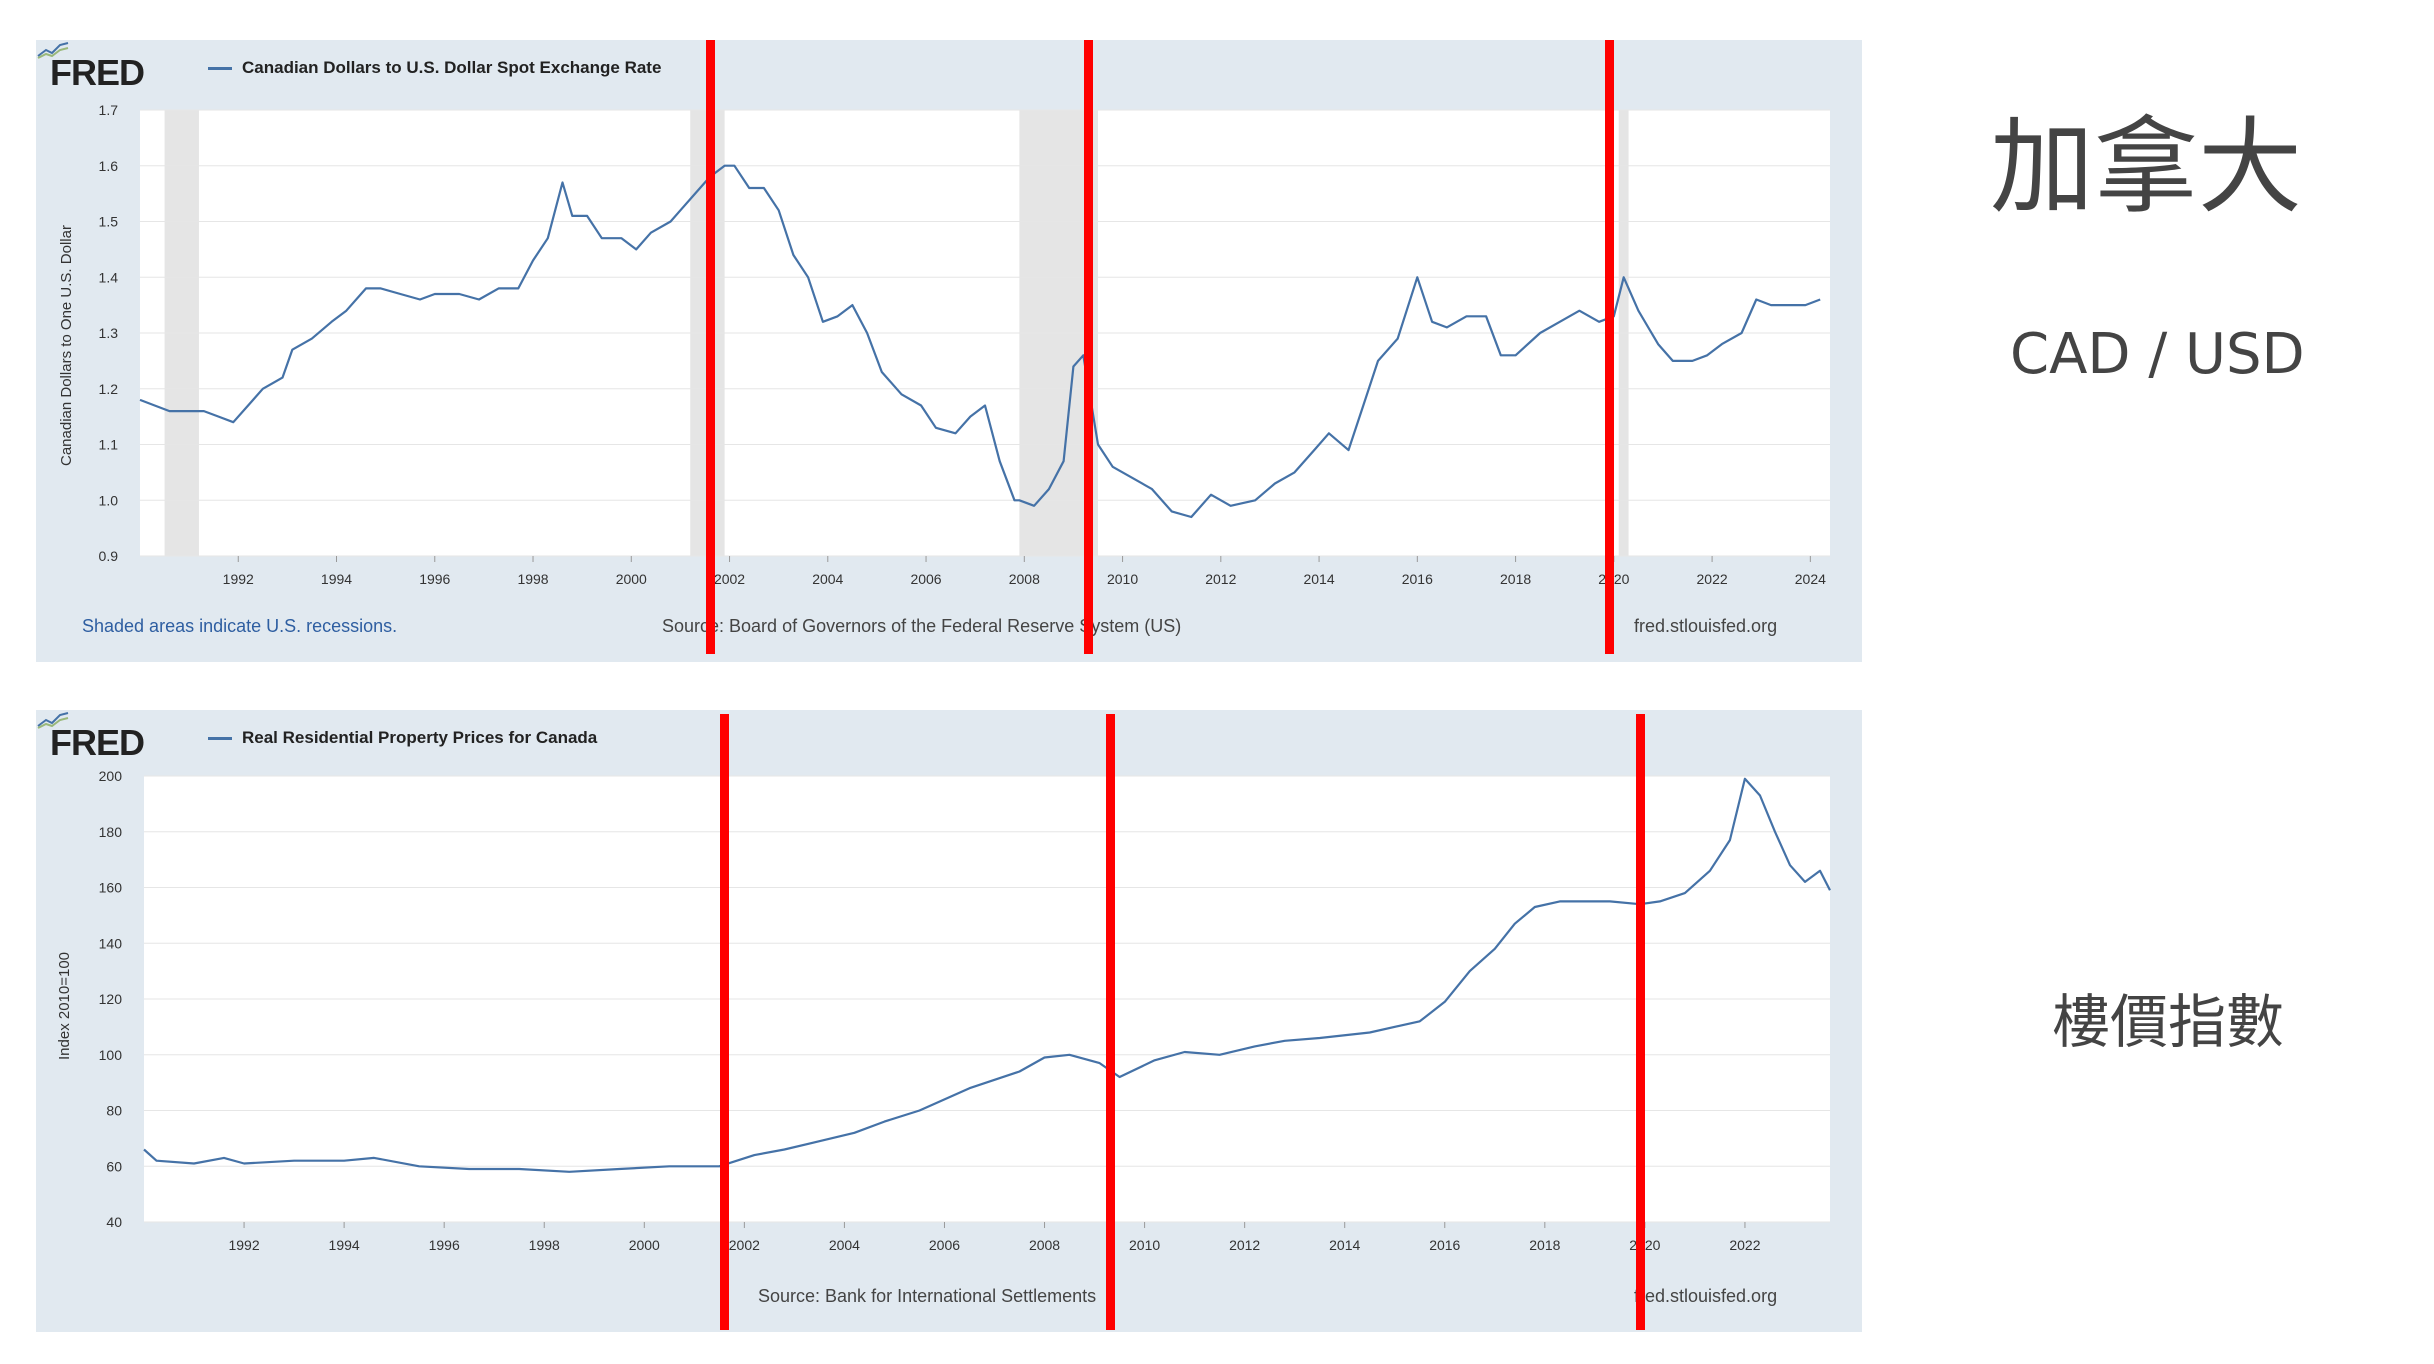  What do you see at coordinates (114, 1166) in the screenshot?
I see `y-tick-label: 60` at bounding box center [114, 1166].